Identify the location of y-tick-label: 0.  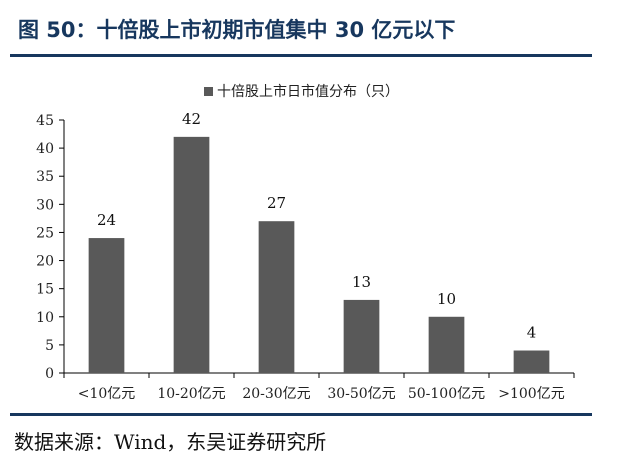
(49, 374).